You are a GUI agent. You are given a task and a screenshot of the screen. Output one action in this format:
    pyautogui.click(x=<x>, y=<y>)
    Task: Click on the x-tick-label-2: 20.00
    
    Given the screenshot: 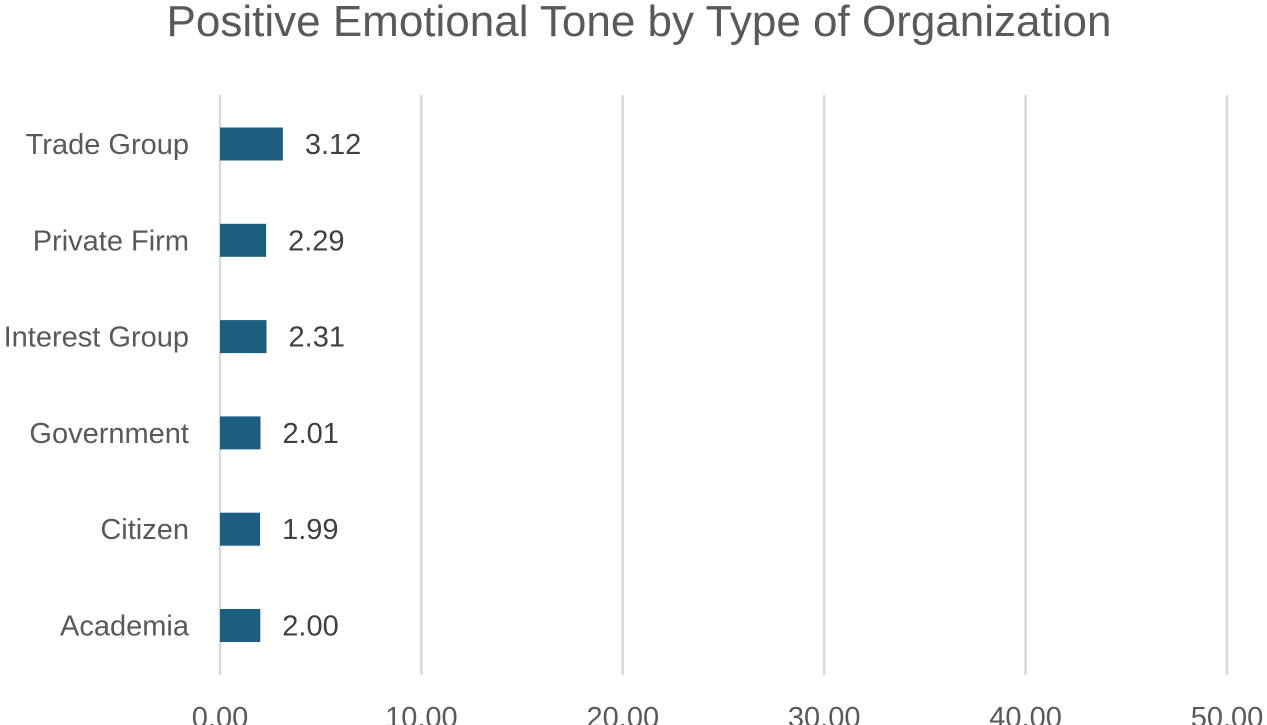 What is the action you would take?
    pyautogui.click(x=623, y=713)
    